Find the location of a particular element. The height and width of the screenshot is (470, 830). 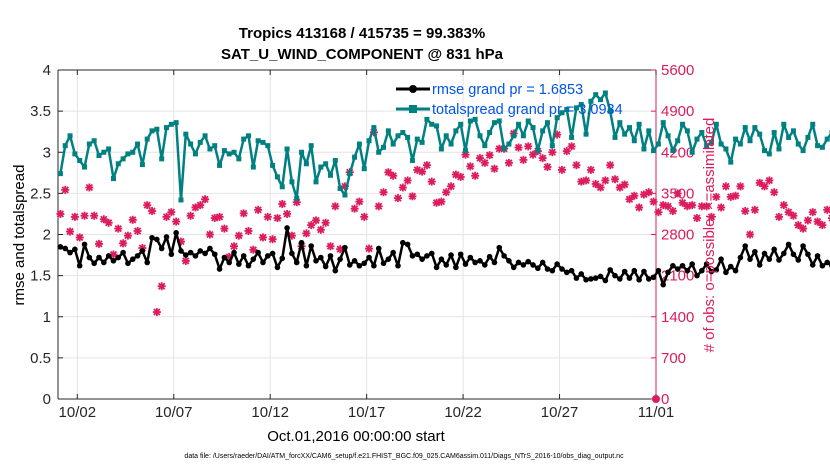

ytick-left-label: 2 is located at coordinates (47, 235).